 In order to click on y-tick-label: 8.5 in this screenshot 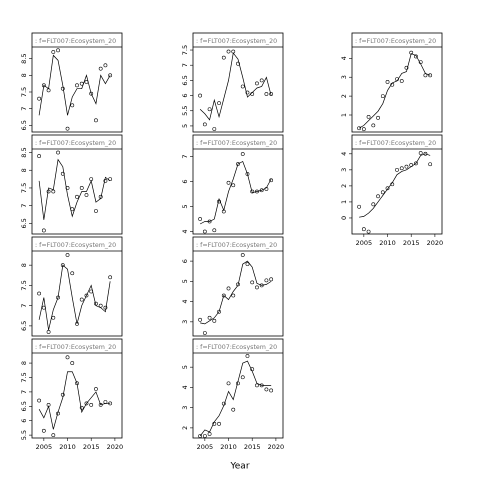, I will do `click(24, 152)`.